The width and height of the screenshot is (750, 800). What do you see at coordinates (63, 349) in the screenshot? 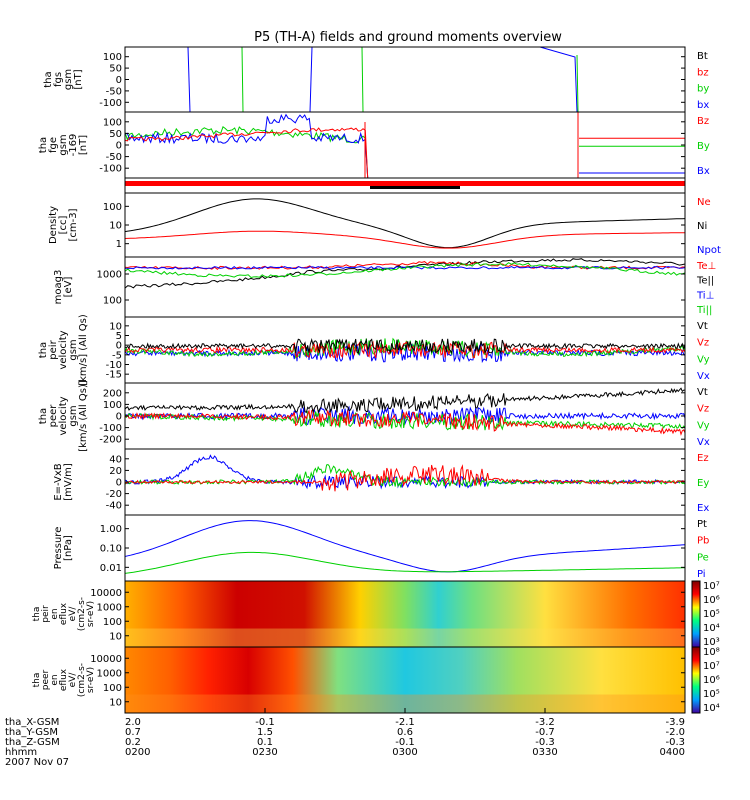
I see `peir_velocity-ylabel-line: velocity` at bounding box center [63, 349].